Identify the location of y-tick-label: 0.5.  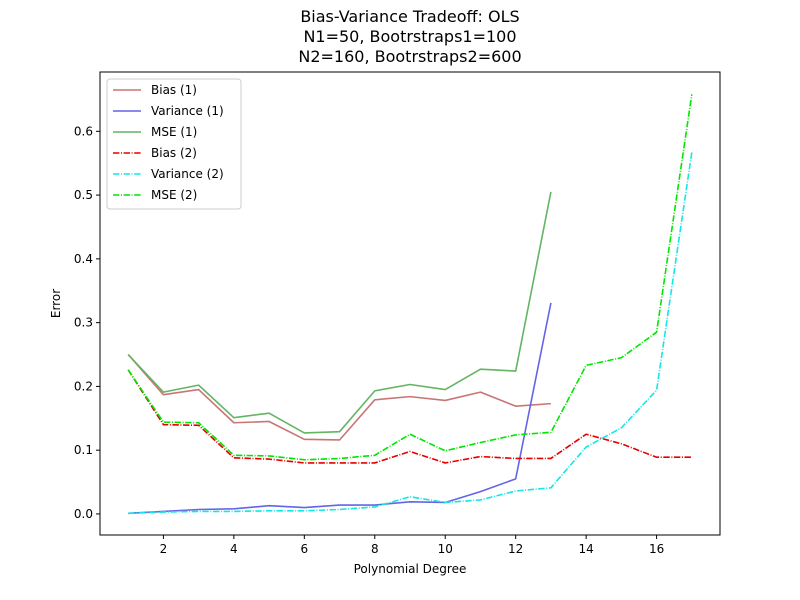
(83, 195).